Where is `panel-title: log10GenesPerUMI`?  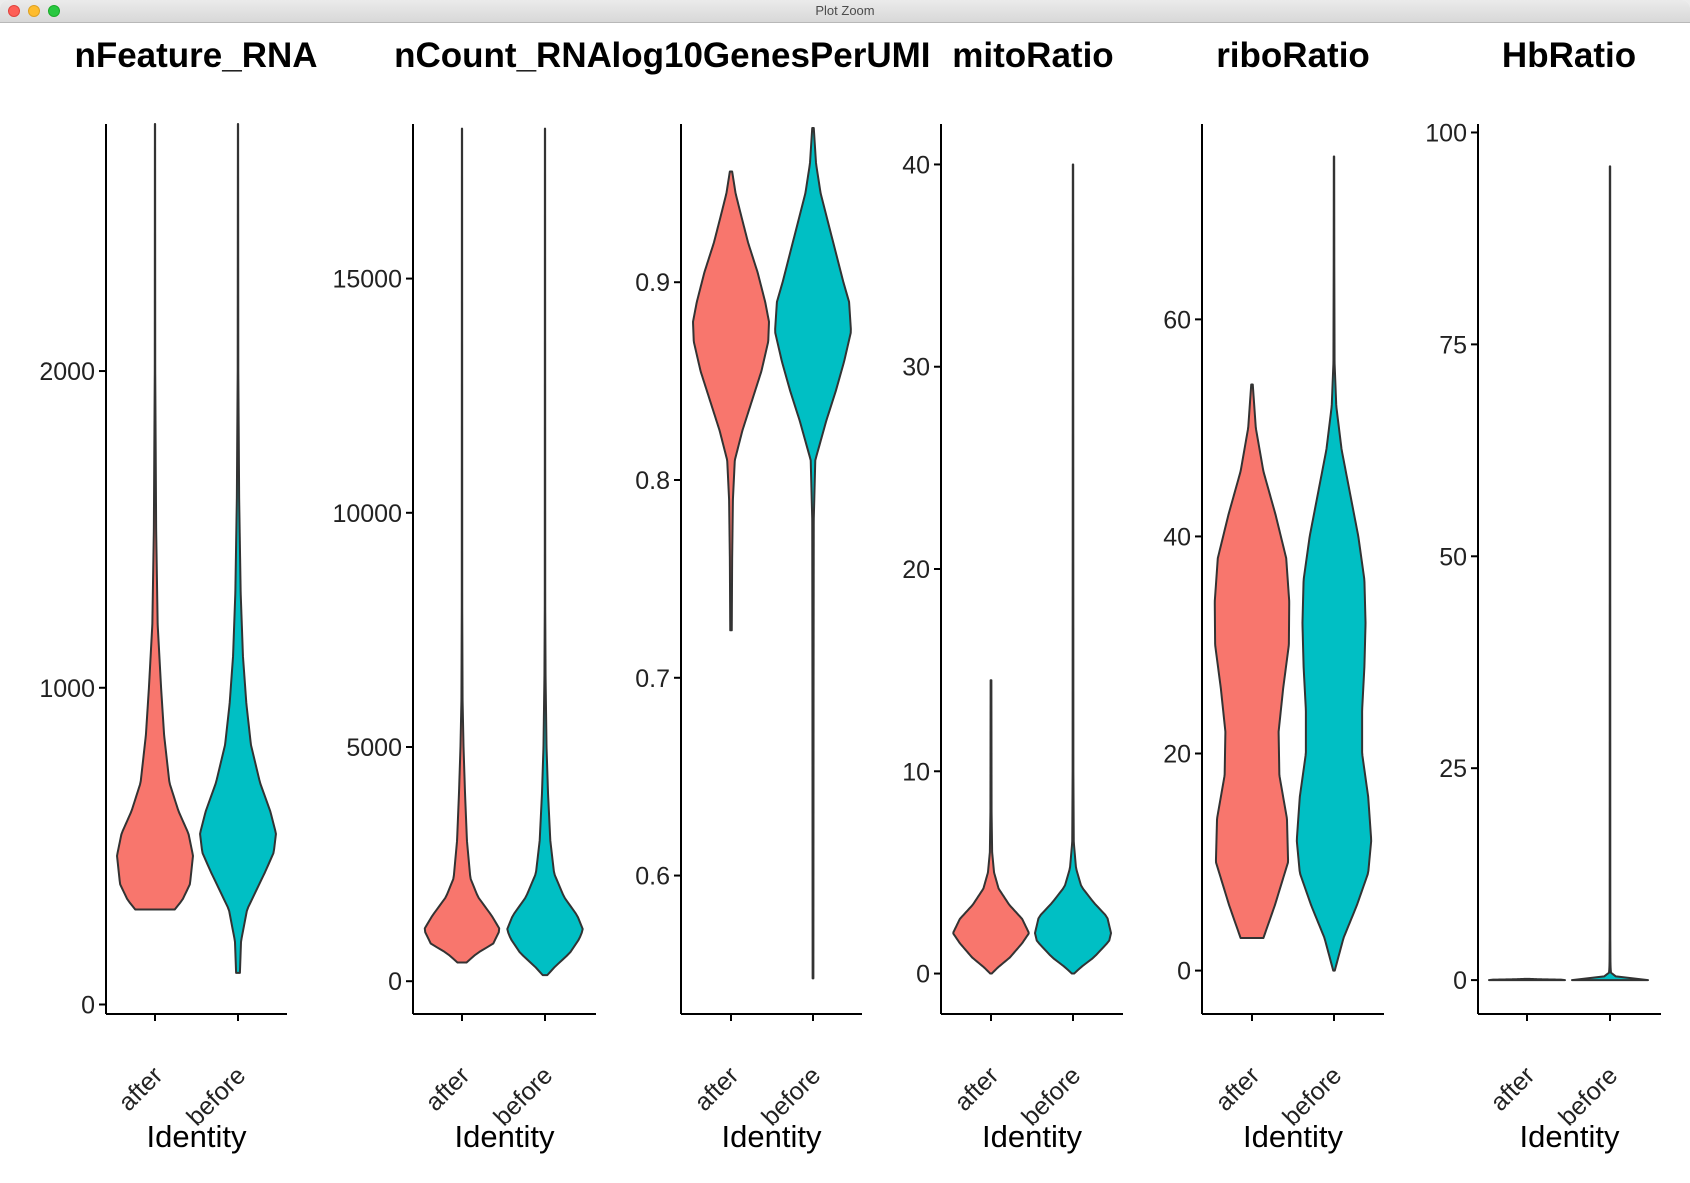
panel-title: log10GenesPerUMI is located at coordinates (771, 55).